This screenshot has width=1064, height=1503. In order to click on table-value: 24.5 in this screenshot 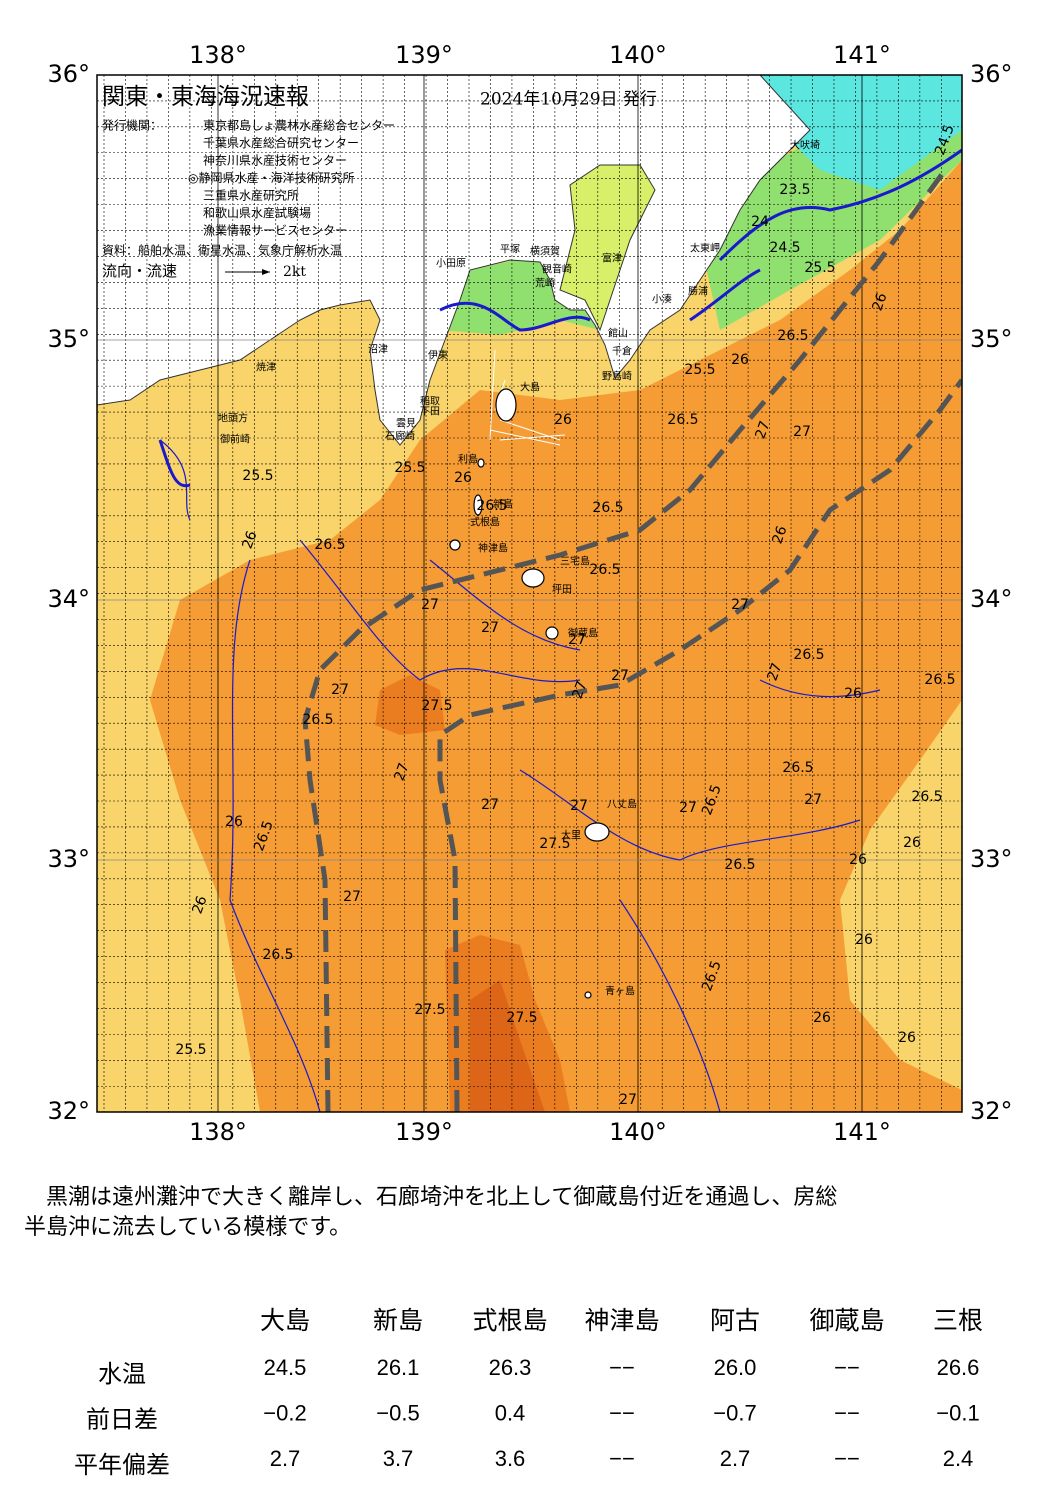, I will do `click(285, 1367)`.